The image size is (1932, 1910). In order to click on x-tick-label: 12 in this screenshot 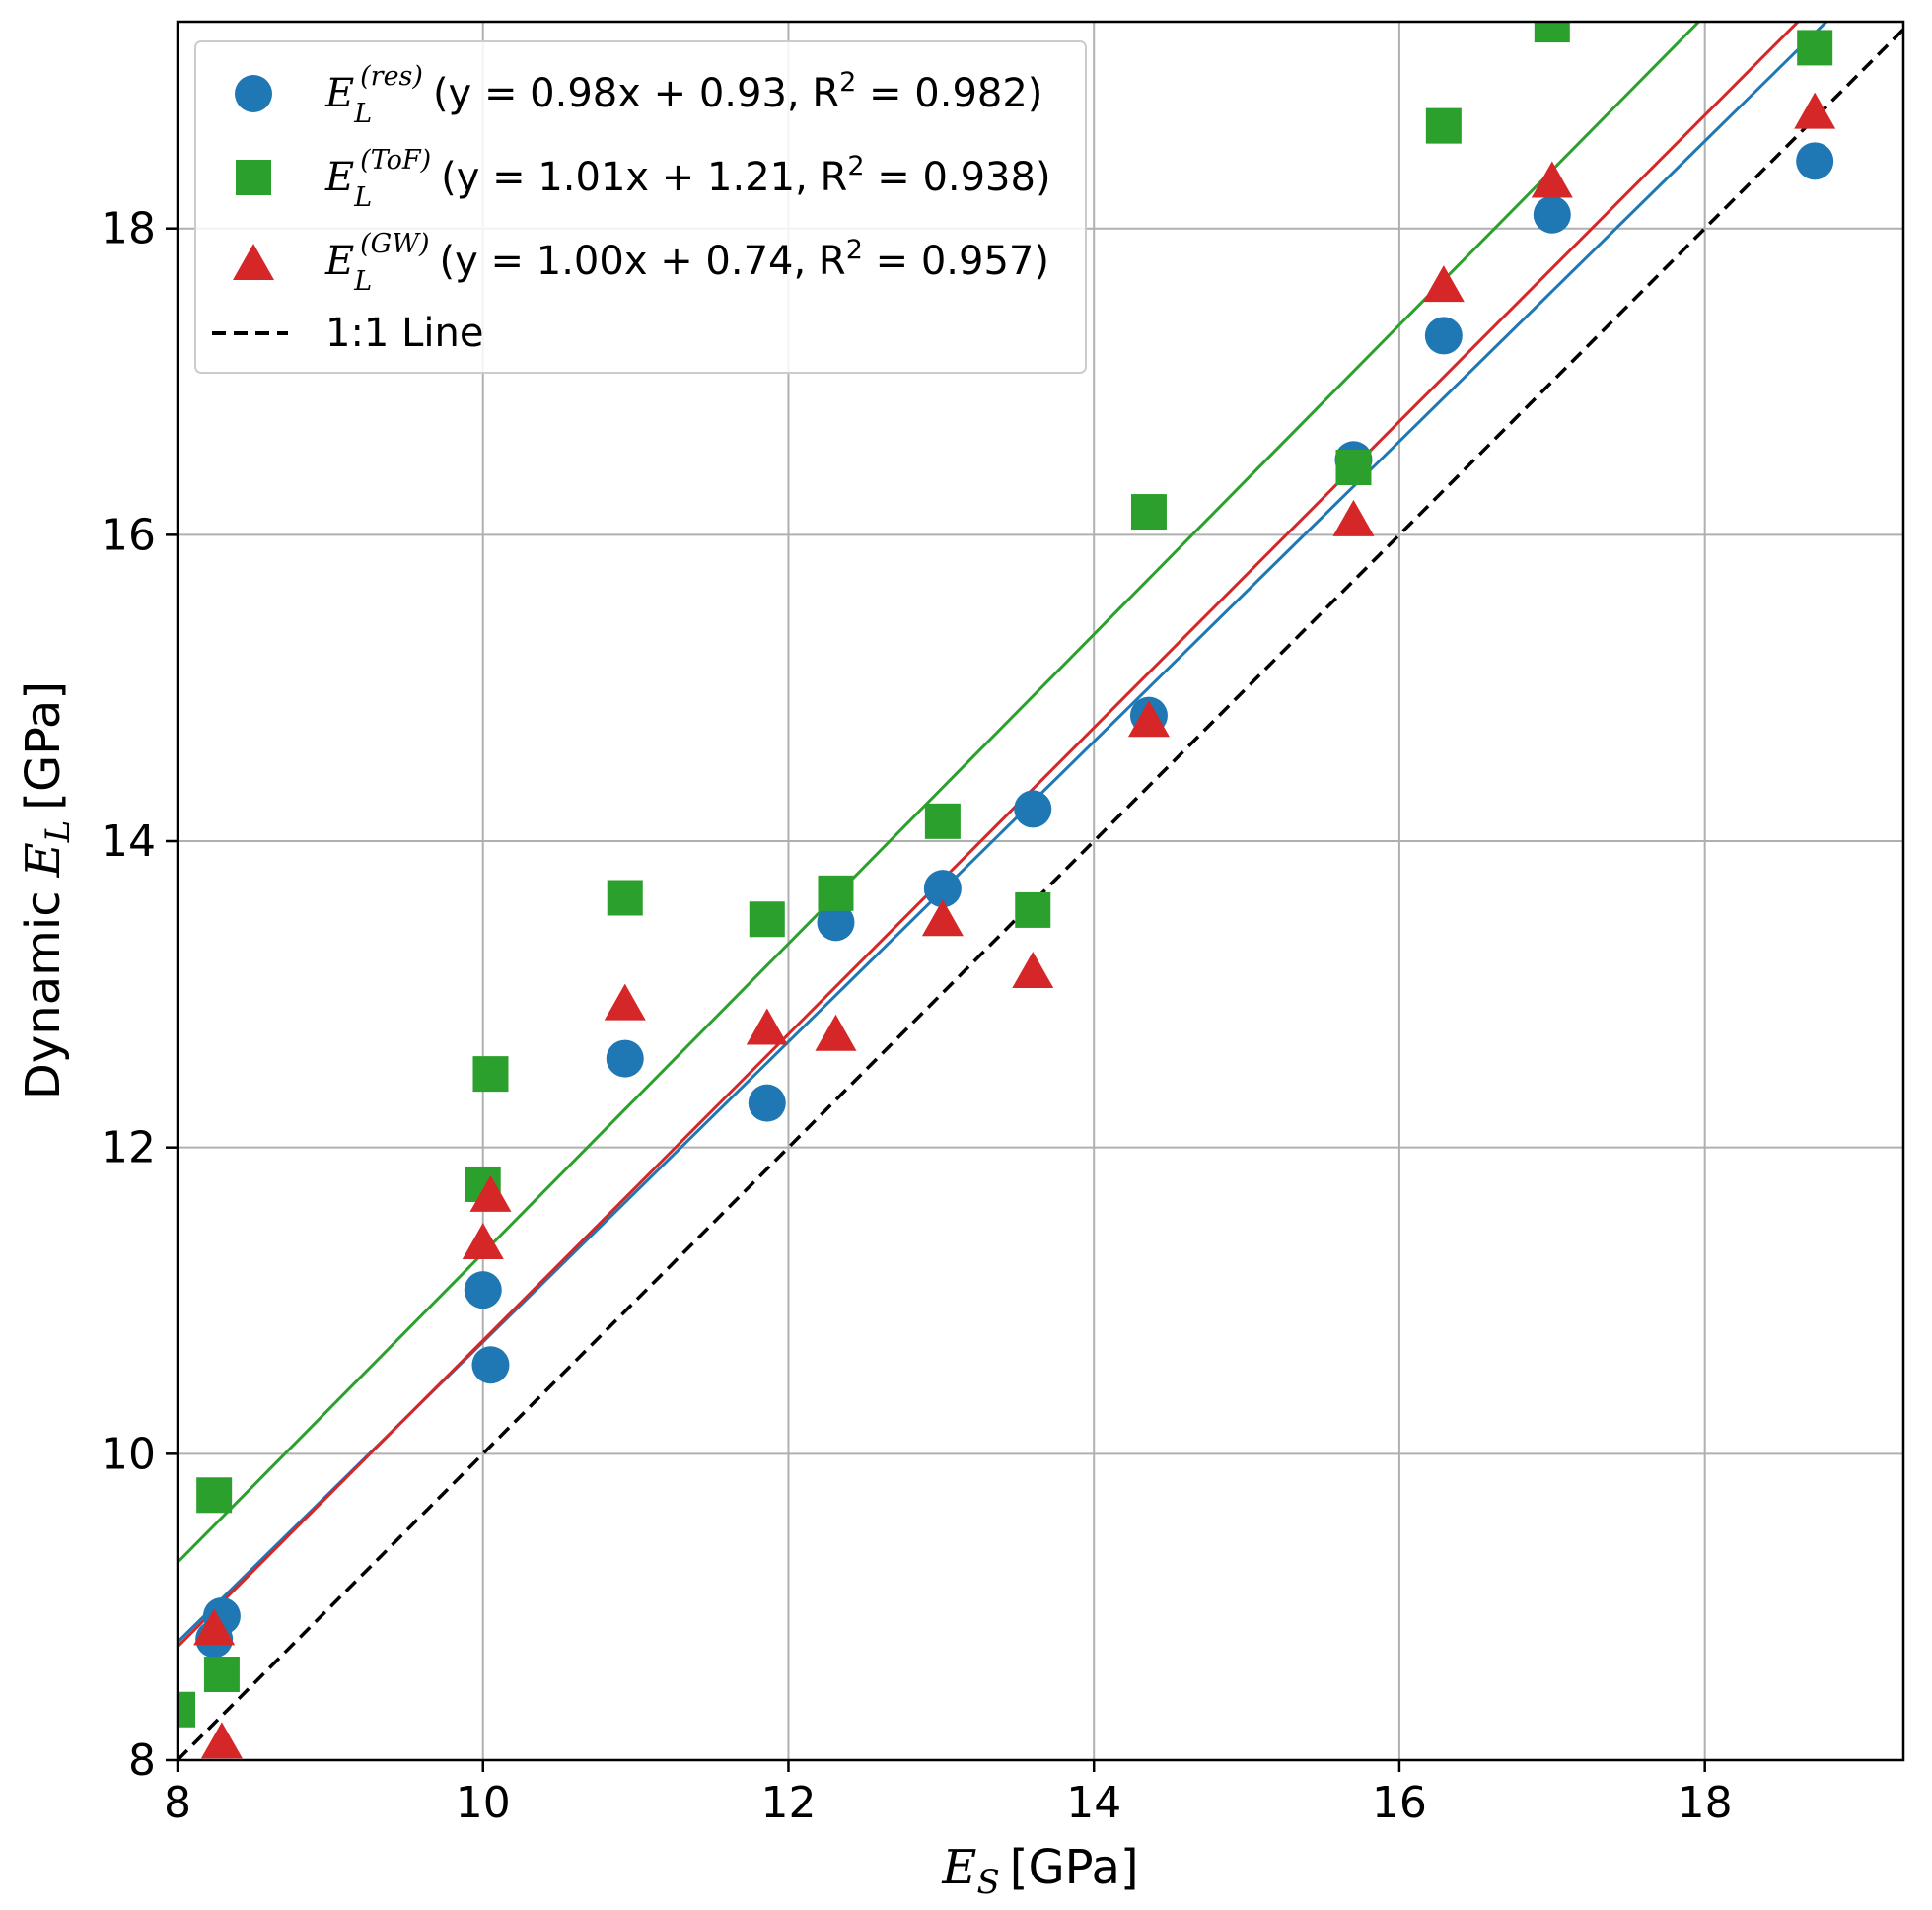, I will do `click(788, 1803)`.